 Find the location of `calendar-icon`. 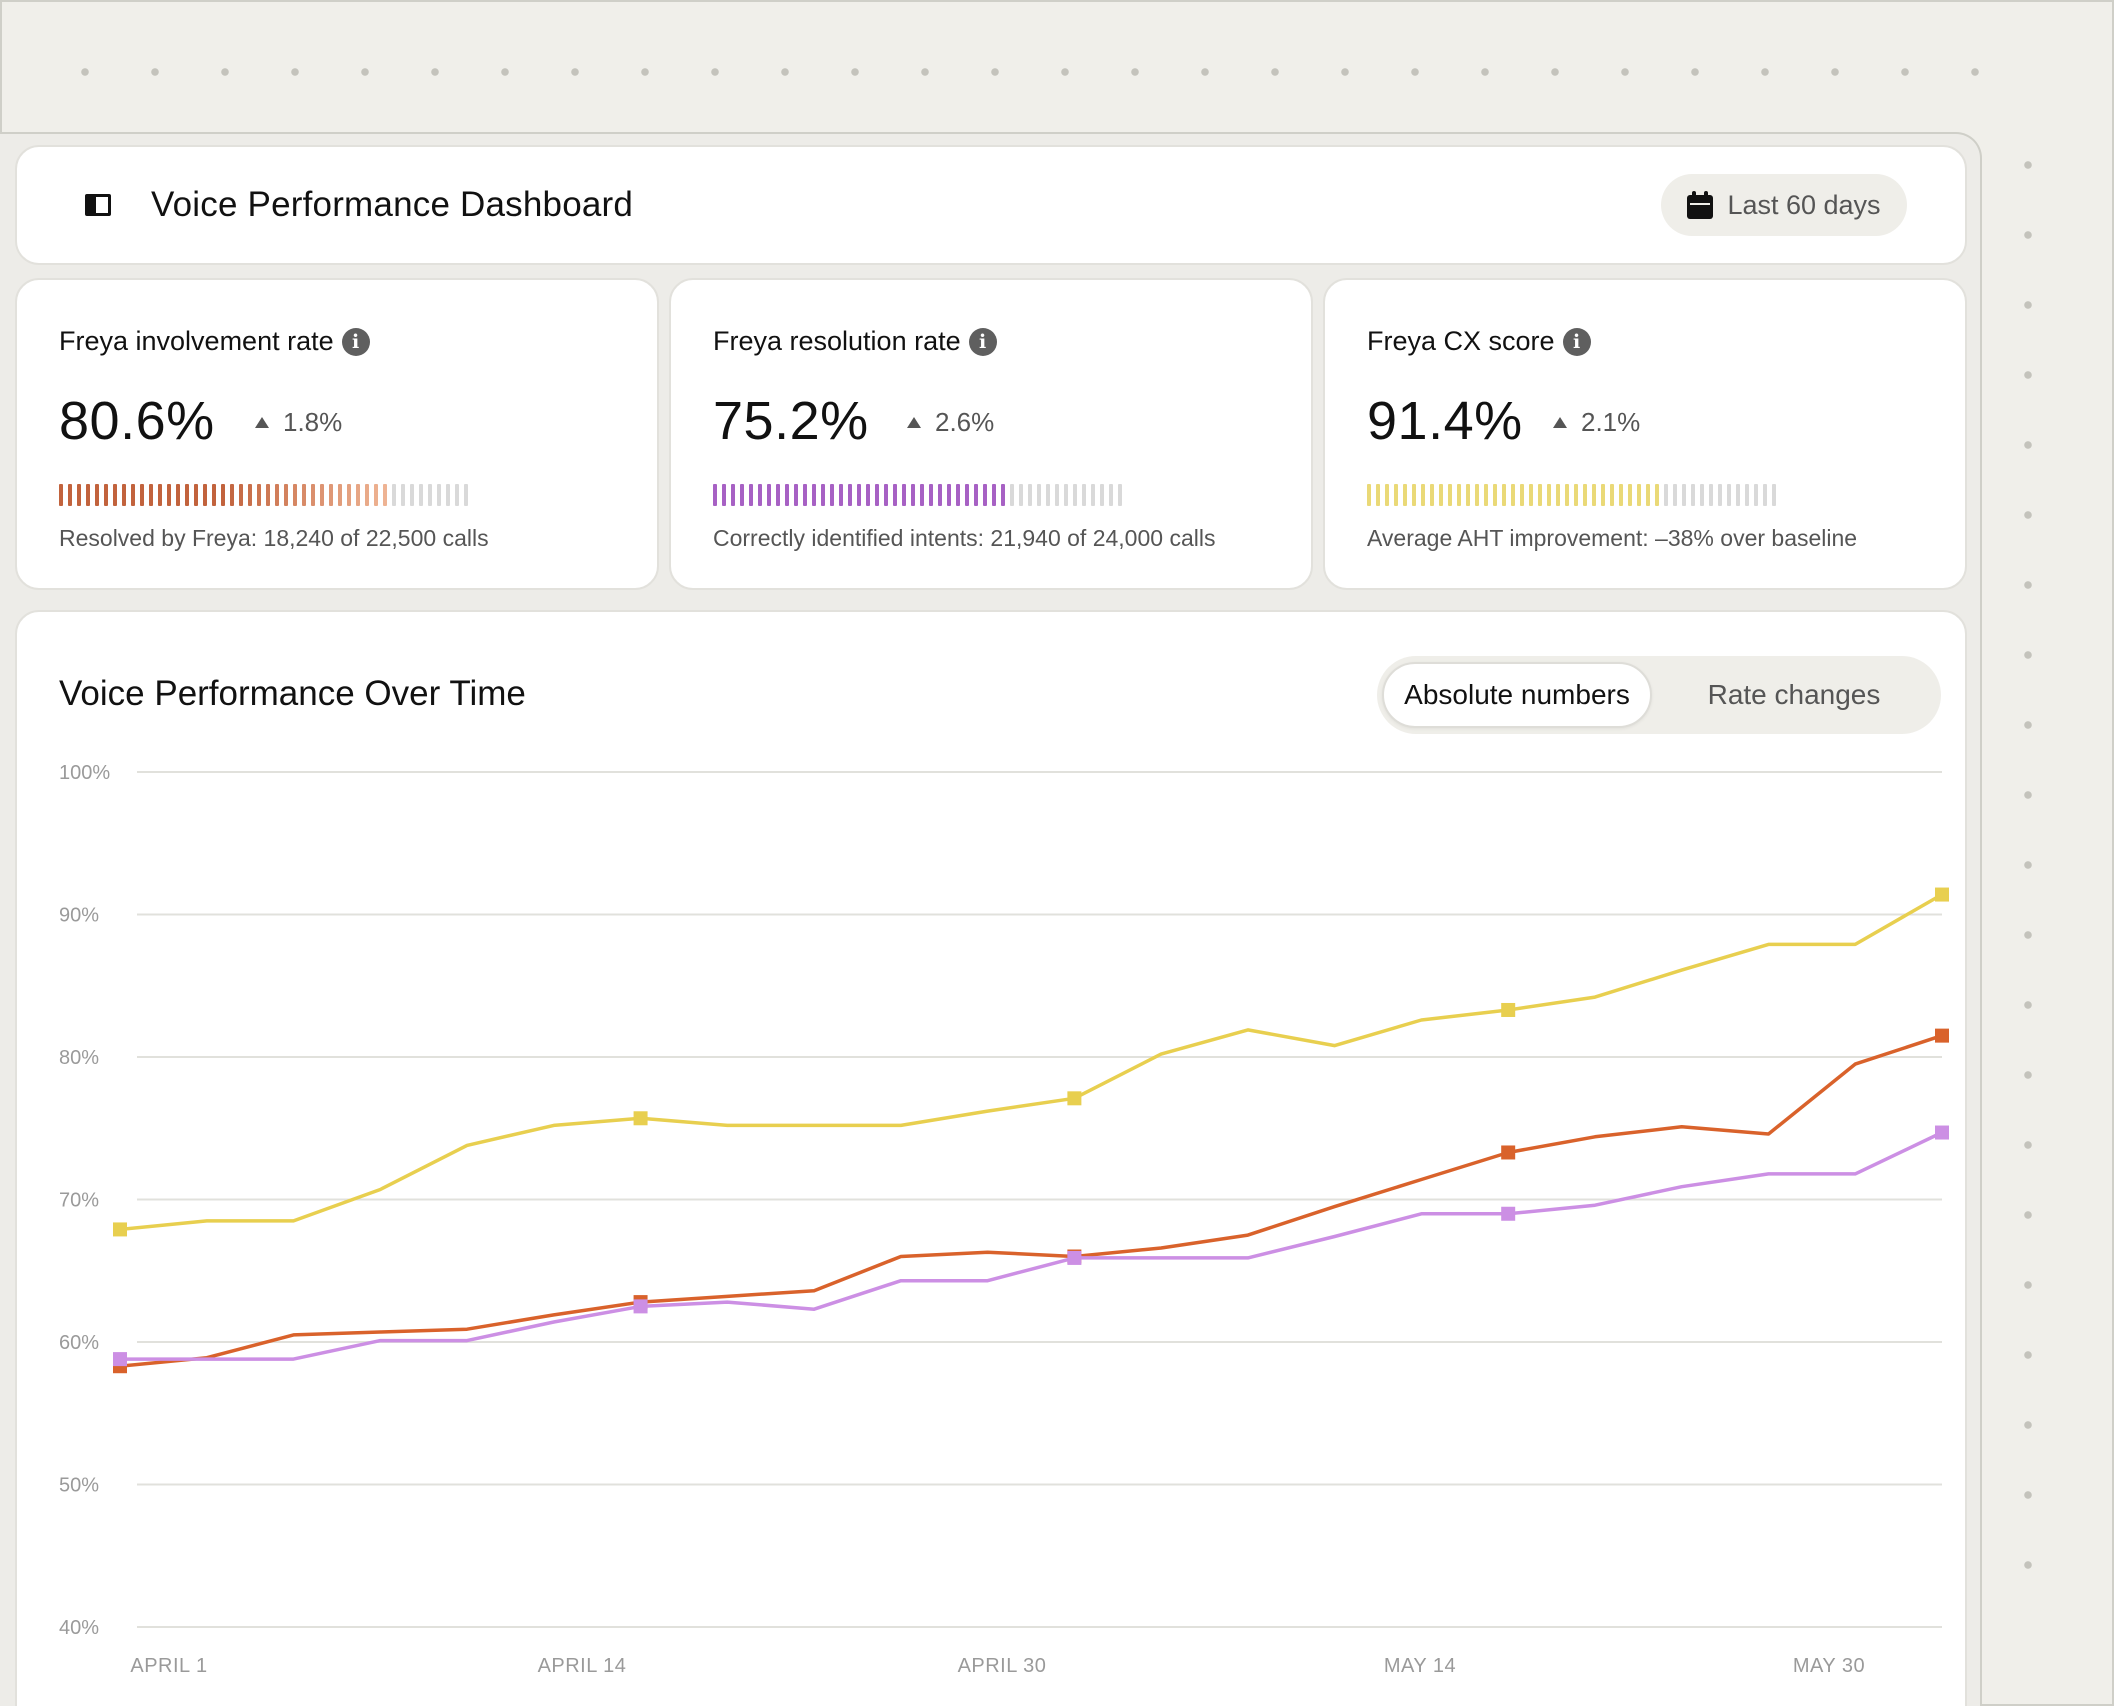

calendar-icon is located at coordinates (1700, 205).